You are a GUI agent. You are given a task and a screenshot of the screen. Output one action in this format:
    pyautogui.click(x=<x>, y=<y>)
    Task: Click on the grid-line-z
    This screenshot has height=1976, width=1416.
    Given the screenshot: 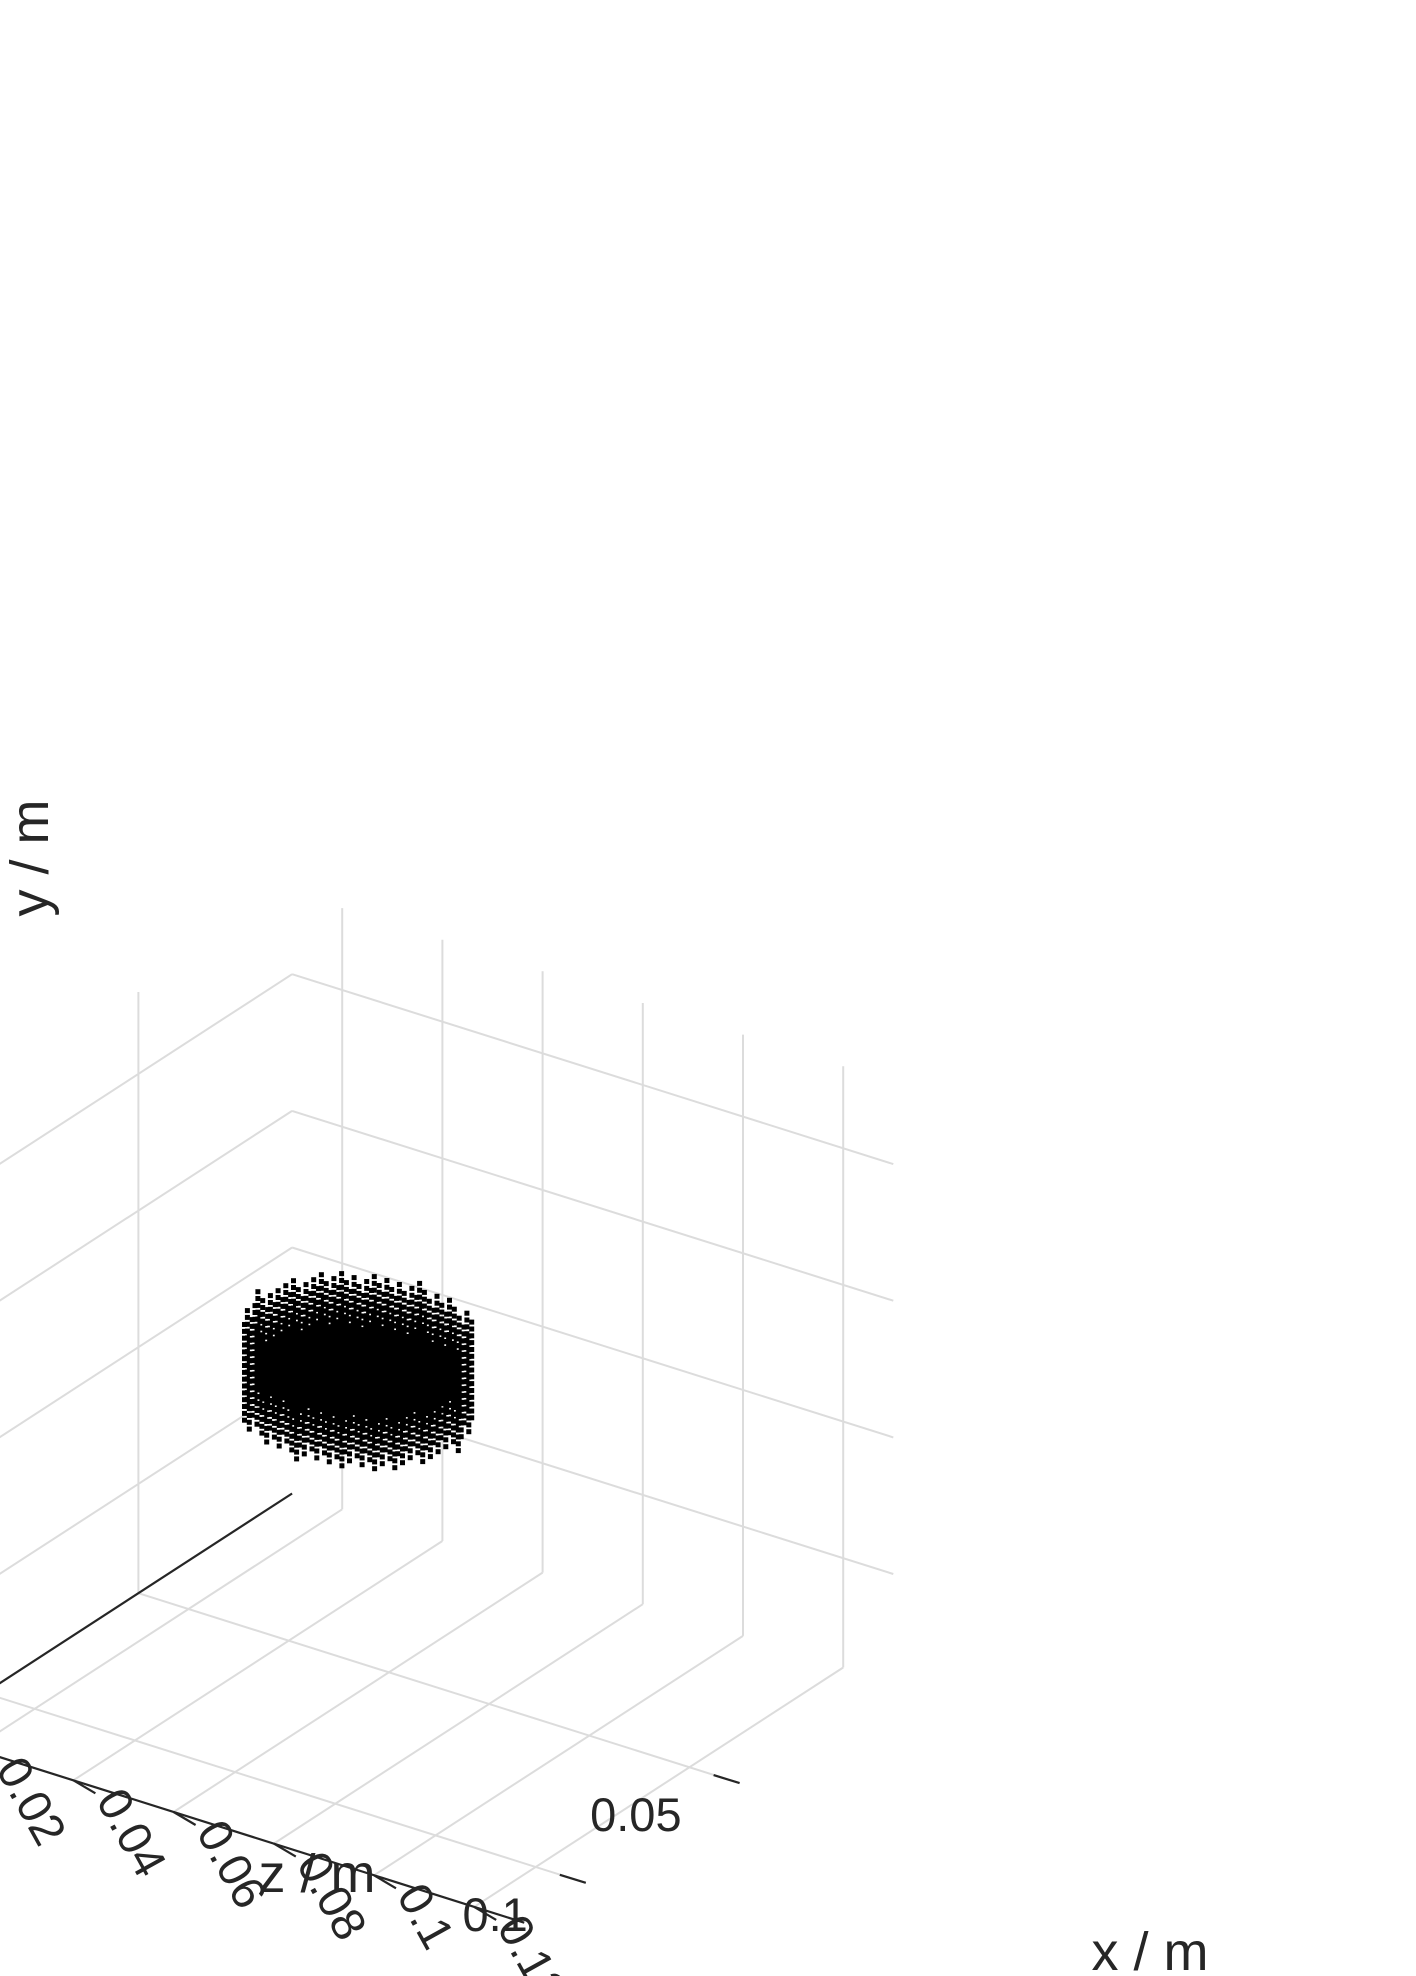 What is the action you would take?
    pyautogui.click(x=293, y=1790)
    